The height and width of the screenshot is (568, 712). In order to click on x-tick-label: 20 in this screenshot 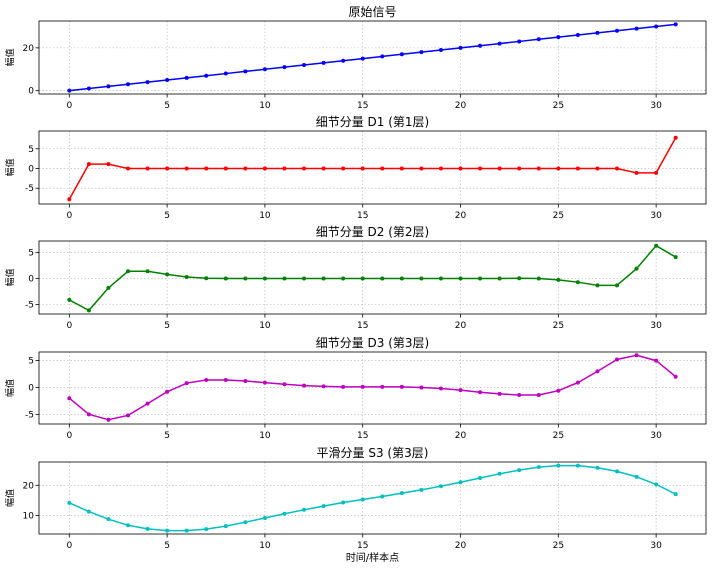, I will do `click(461, 216)`.